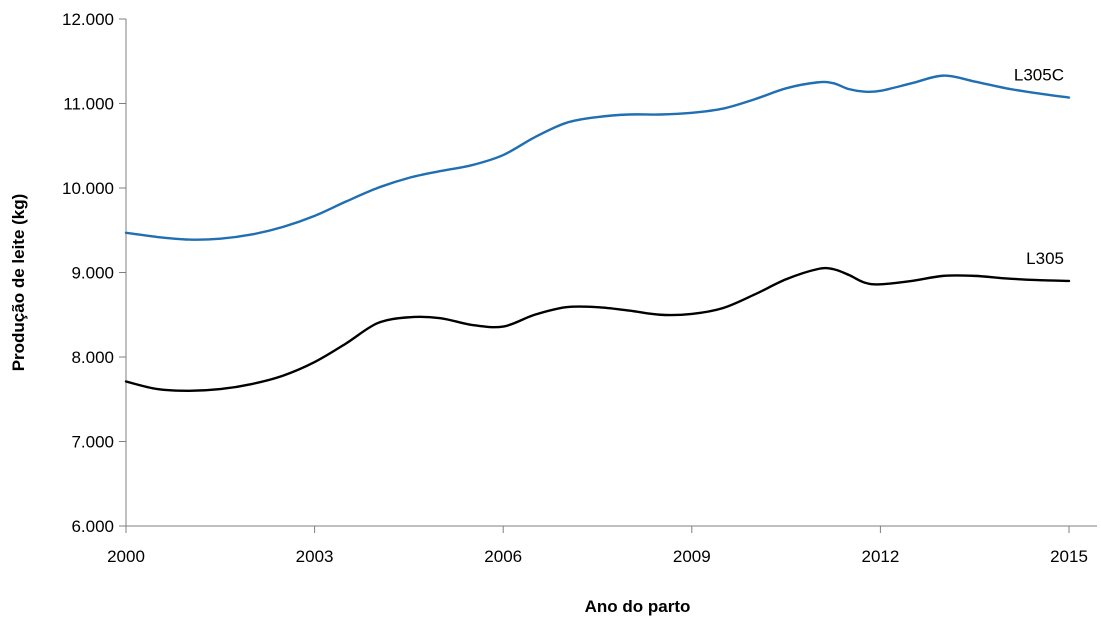  What do you see at coordinates (88, 19) in the screenshot?
I see `y-tick-label: 12.000` at bounding box center [88, 19].